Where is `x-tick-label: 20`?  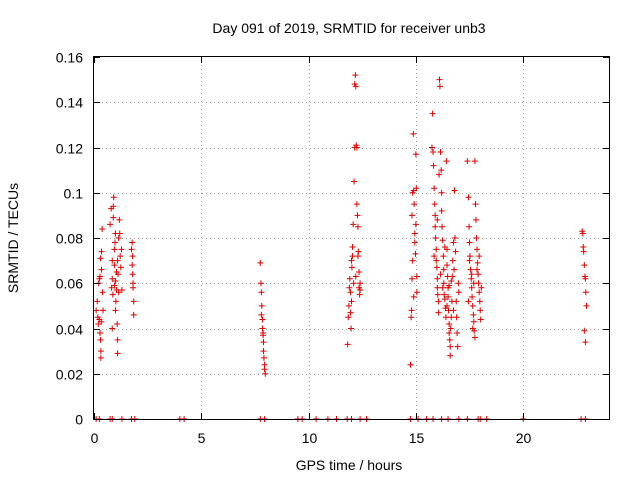
x-tick-label: 20 is located at coordinates (524, 438).